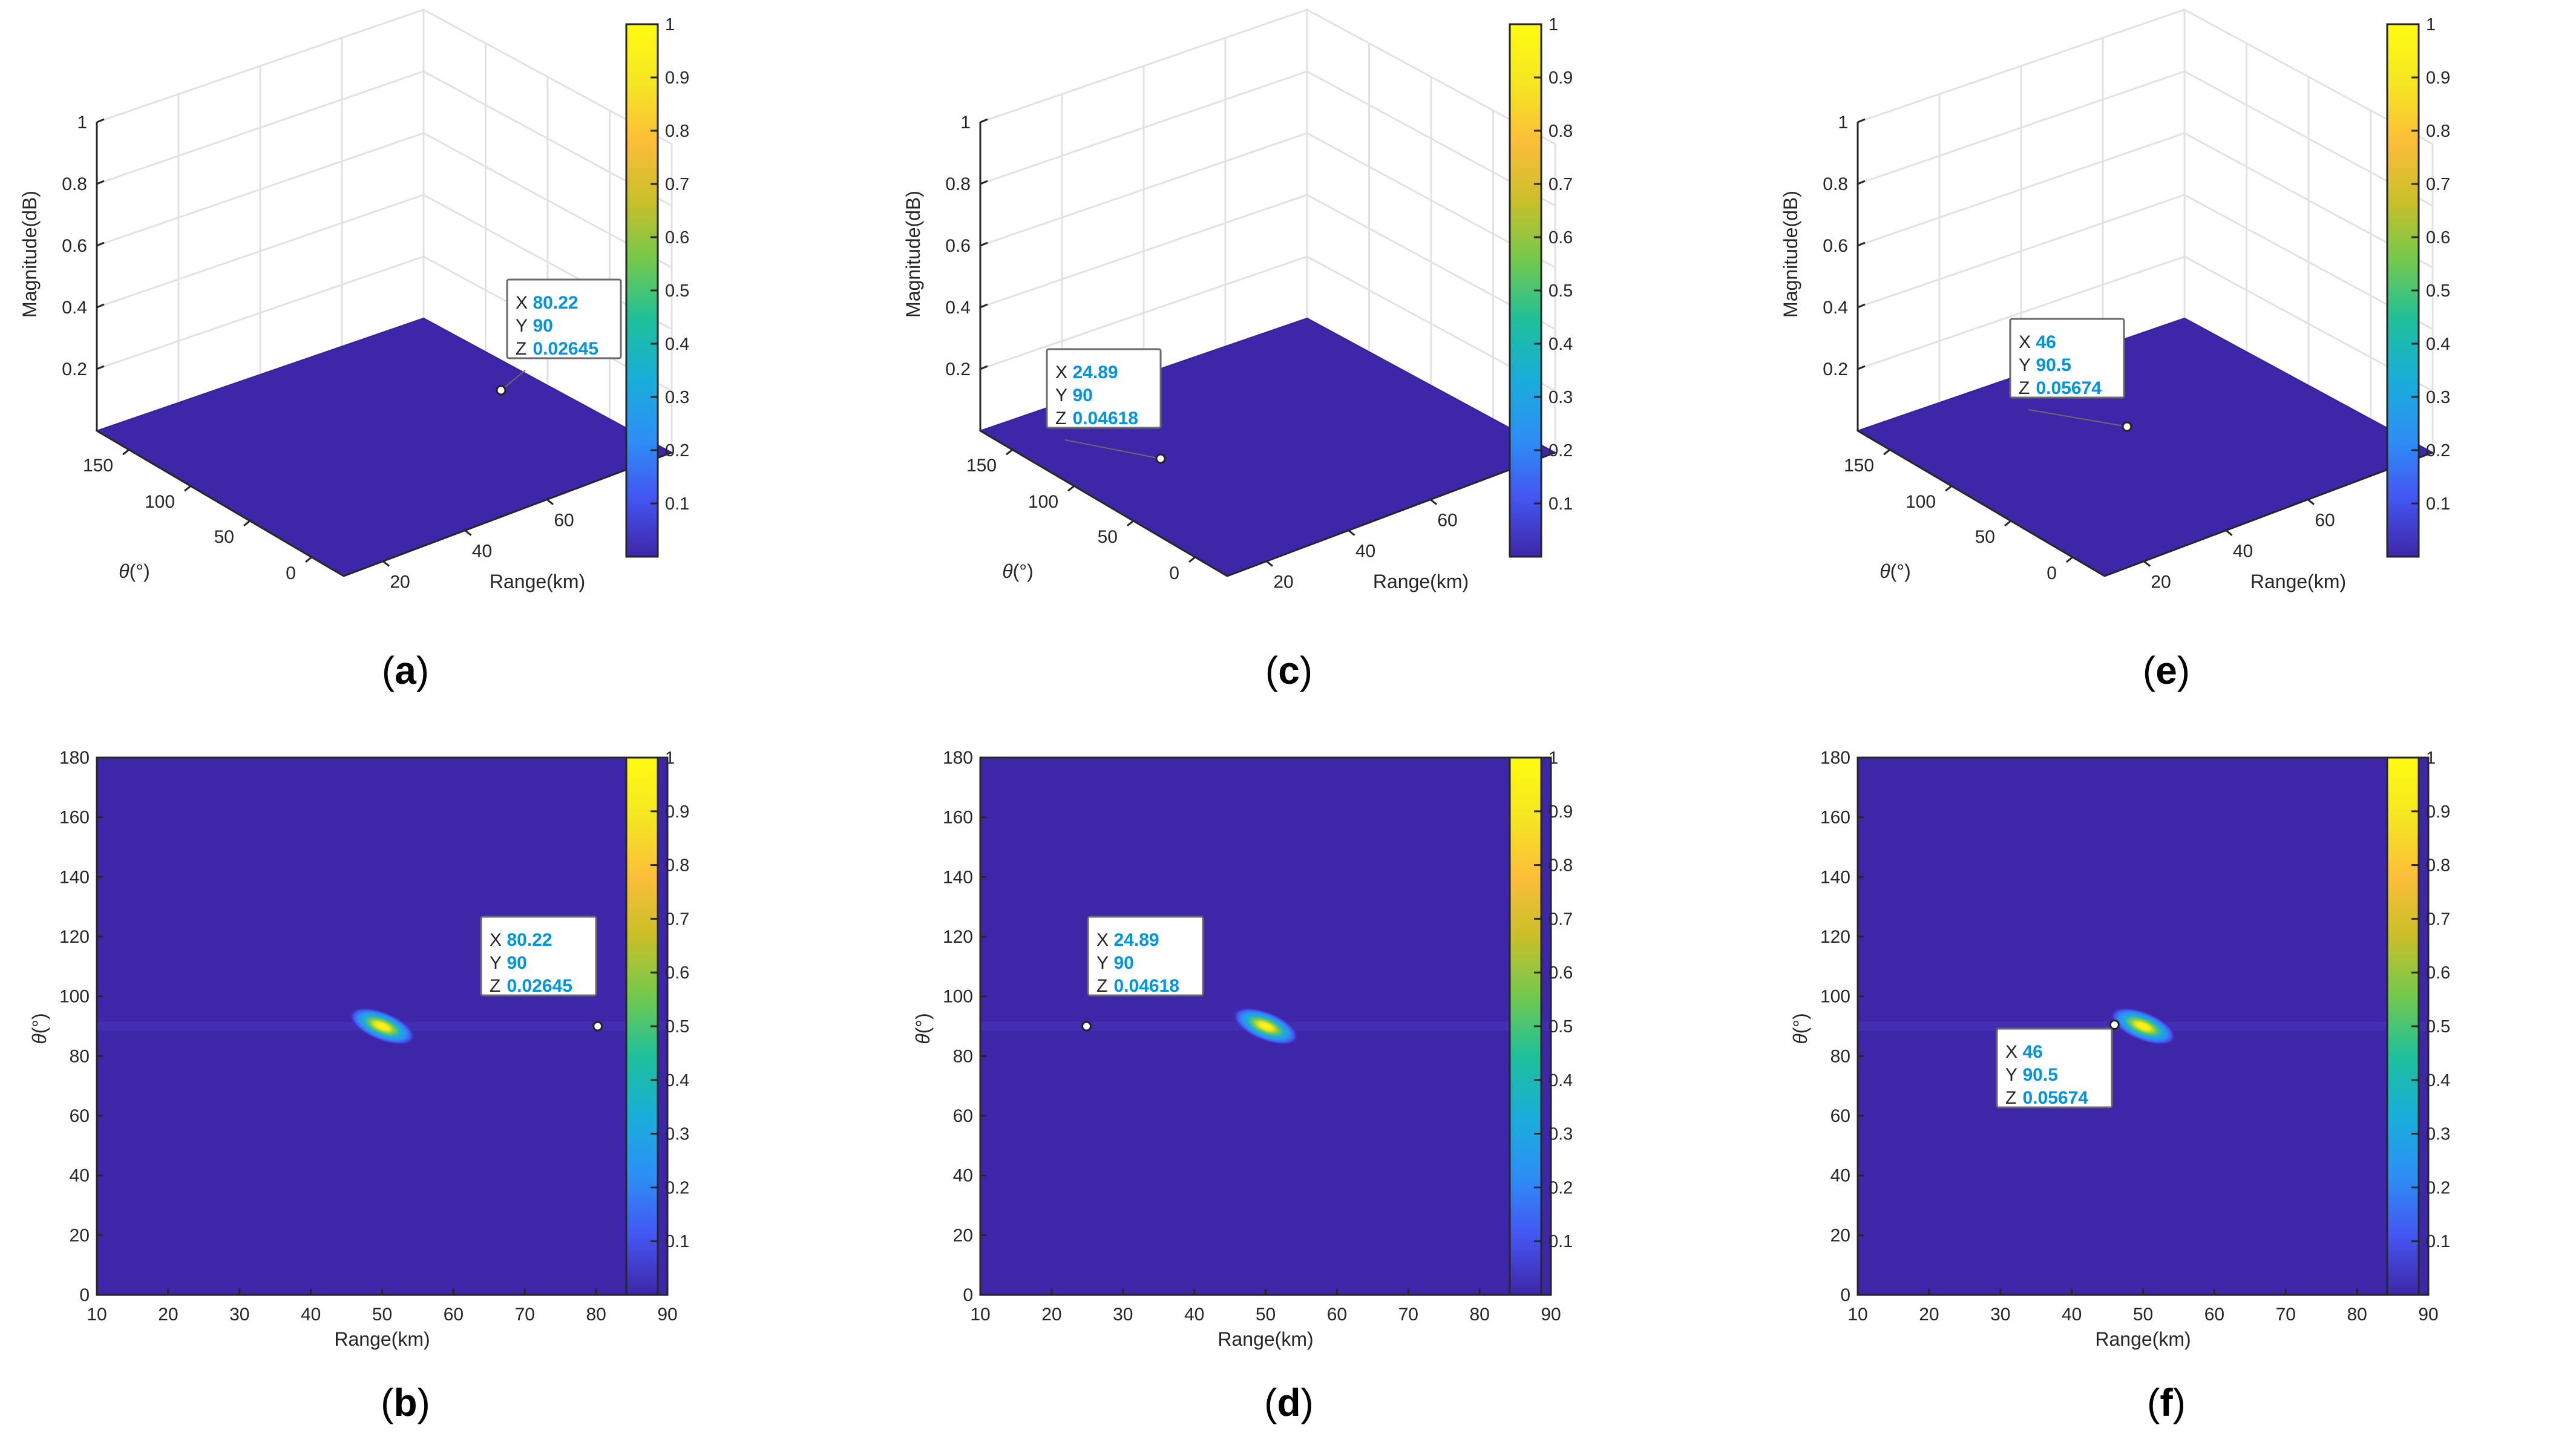  Describe the element at coordinates (1289, 1402) in the screenshot. I see `panel-caption: (d)` at that location.